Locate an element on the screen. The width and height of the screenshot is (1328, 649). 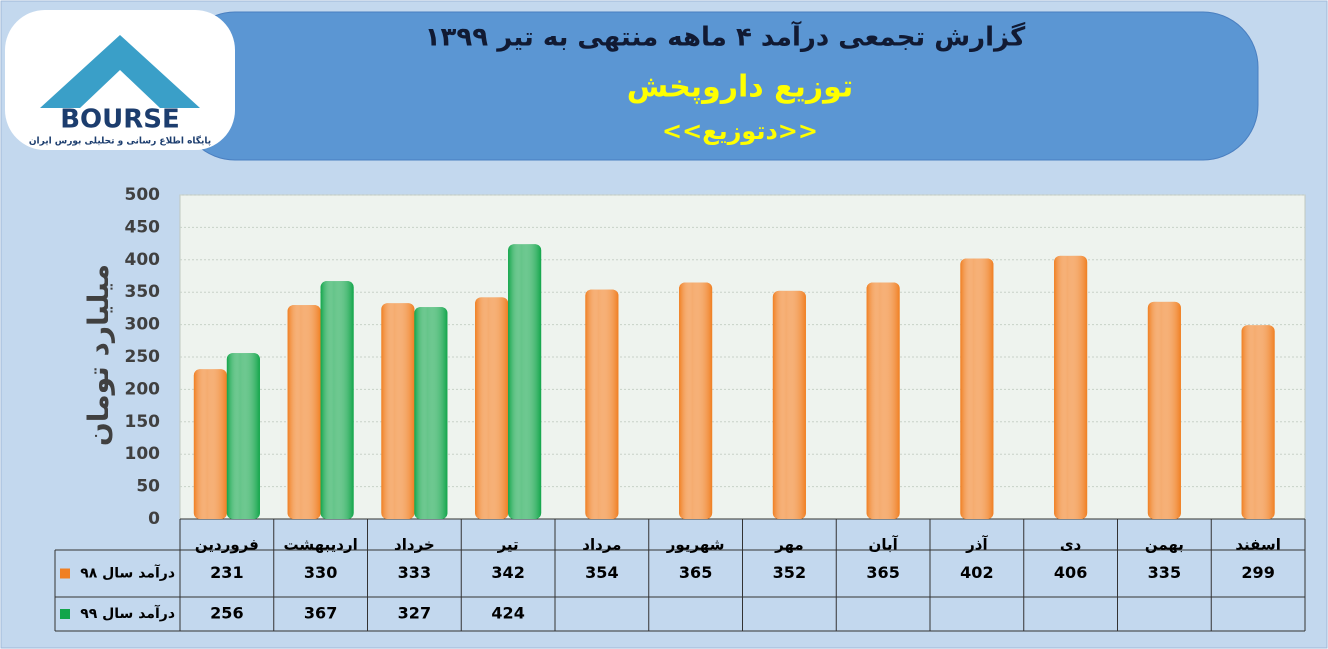
x-tick-label: دی is located at coordinates (1071, 545).